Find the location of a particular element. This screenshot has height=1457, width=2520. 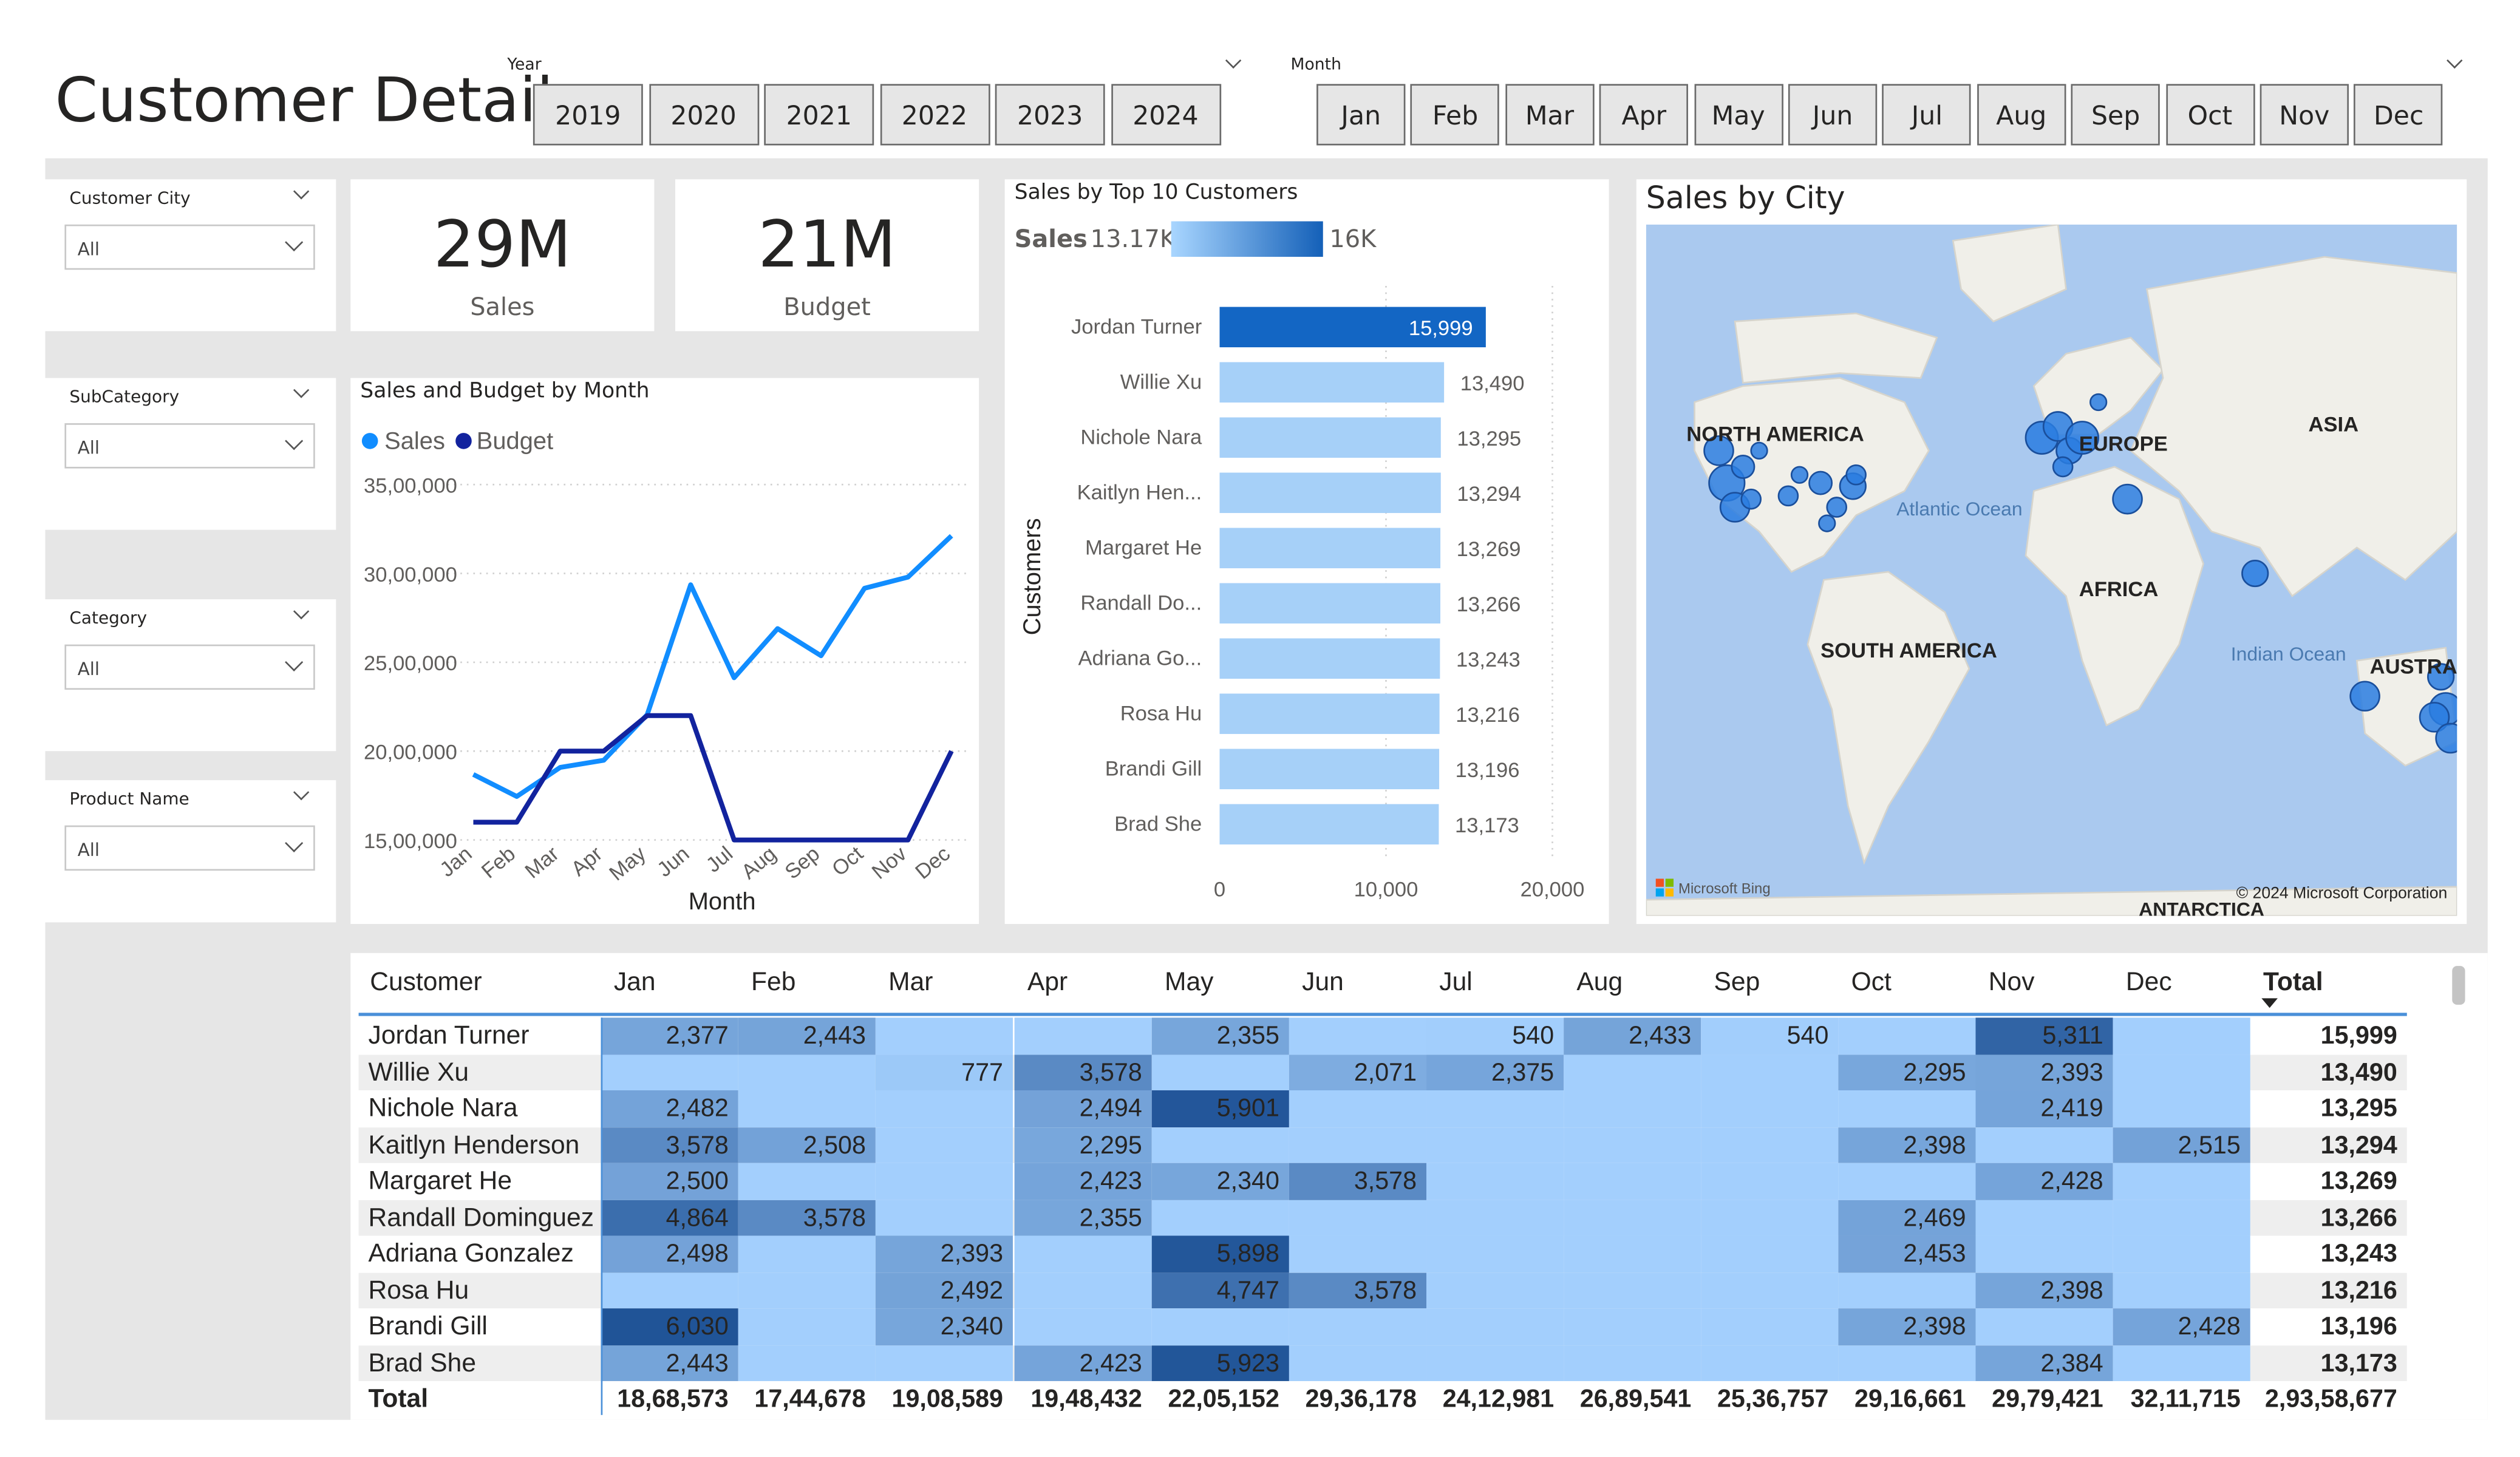

bar-chart-ylabel: Customers is located at coordinates (1032, 576).